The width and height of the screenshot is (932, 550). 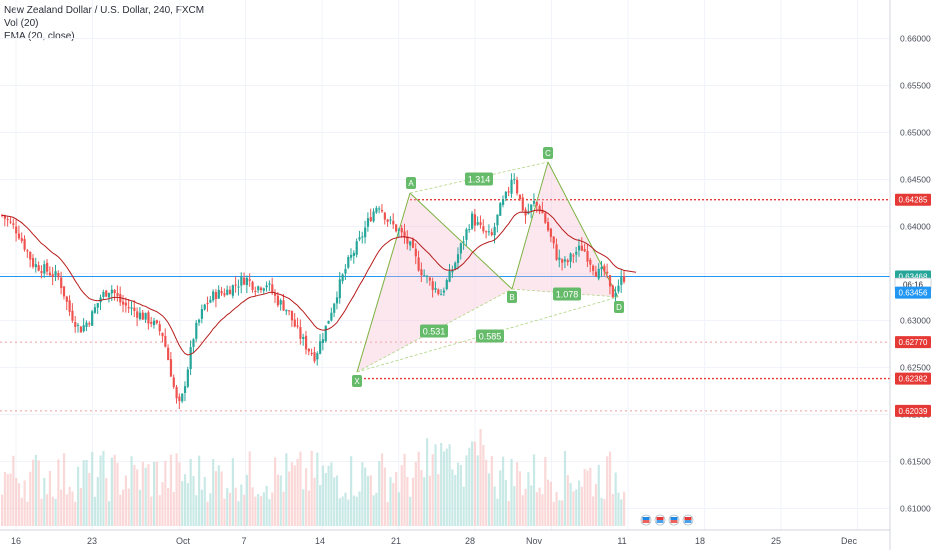 What do you see at coordinates (565, 293) in the screenshot?
I see `pattern-ratio-line` at bounding box center [565, 293].